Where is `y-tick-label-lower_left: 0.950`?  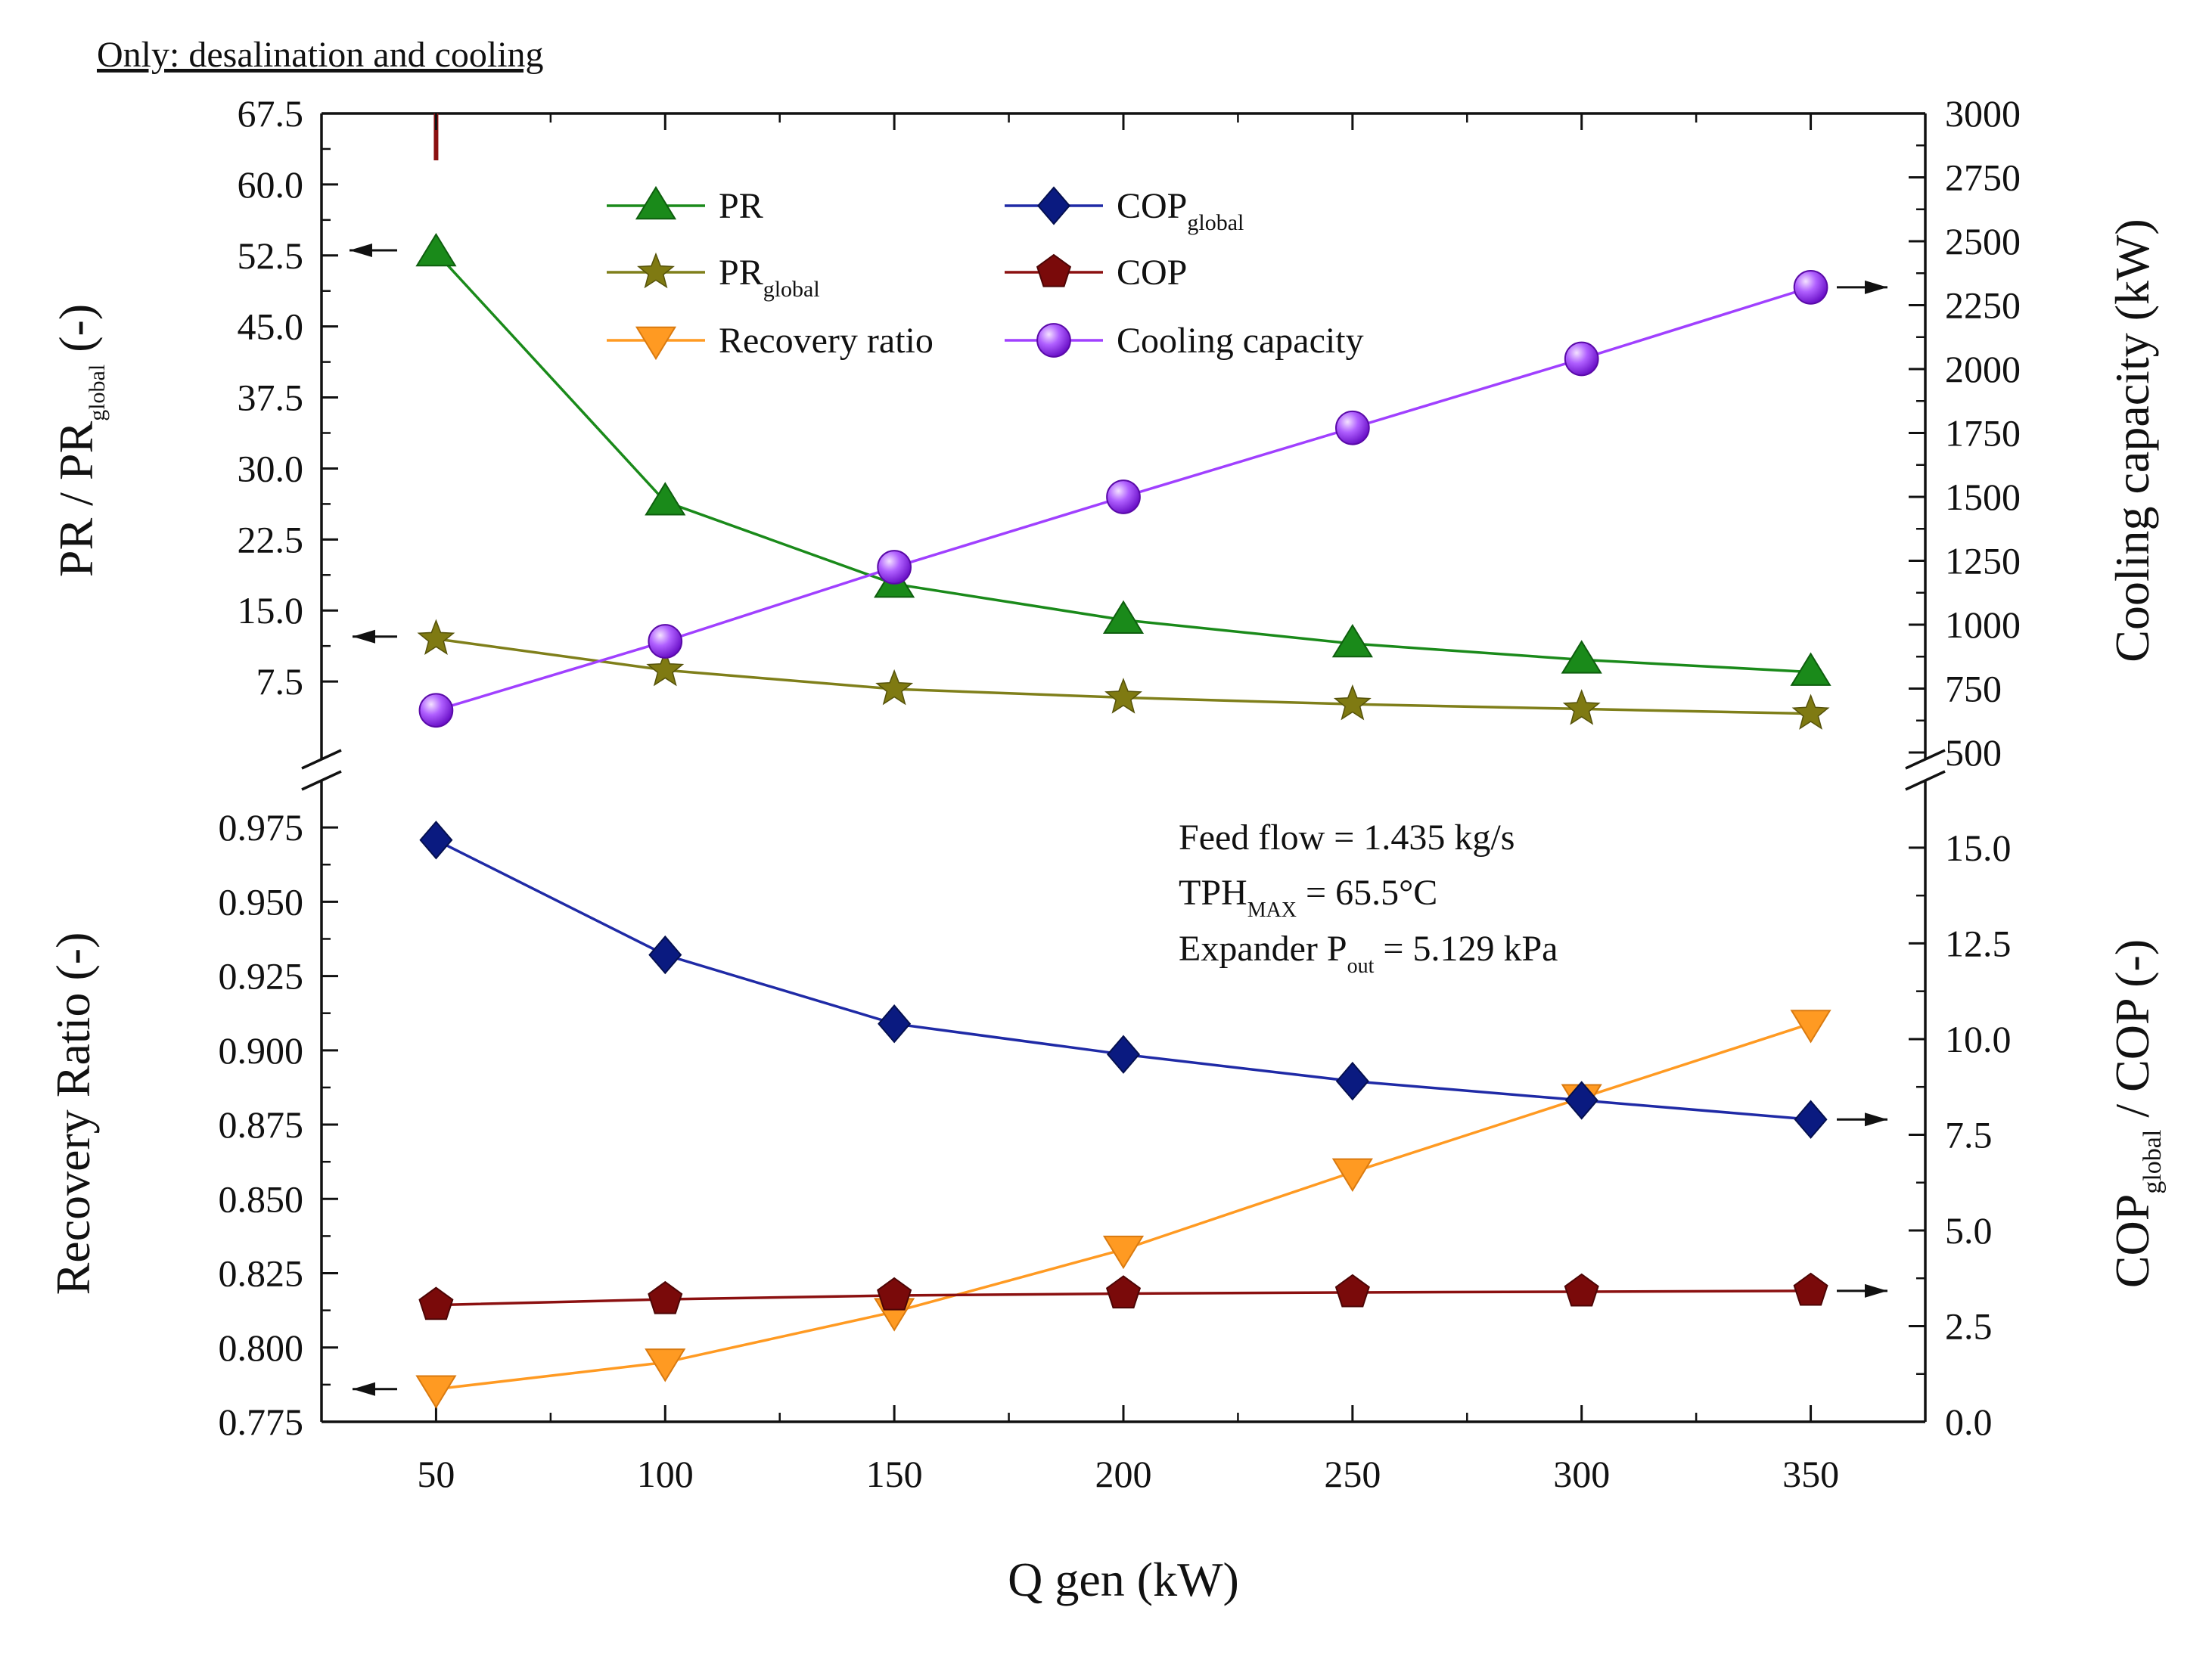 y-tick-label-lower_left: 0.950 is located at coordinates (262, 901).